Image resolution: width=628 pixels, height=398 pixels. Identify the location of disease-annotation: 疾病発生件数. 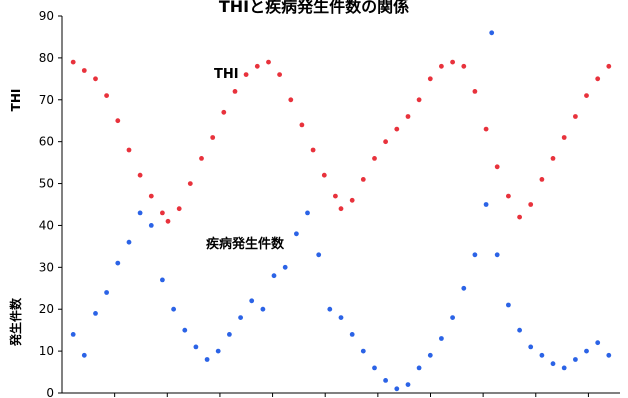
(245, 244).